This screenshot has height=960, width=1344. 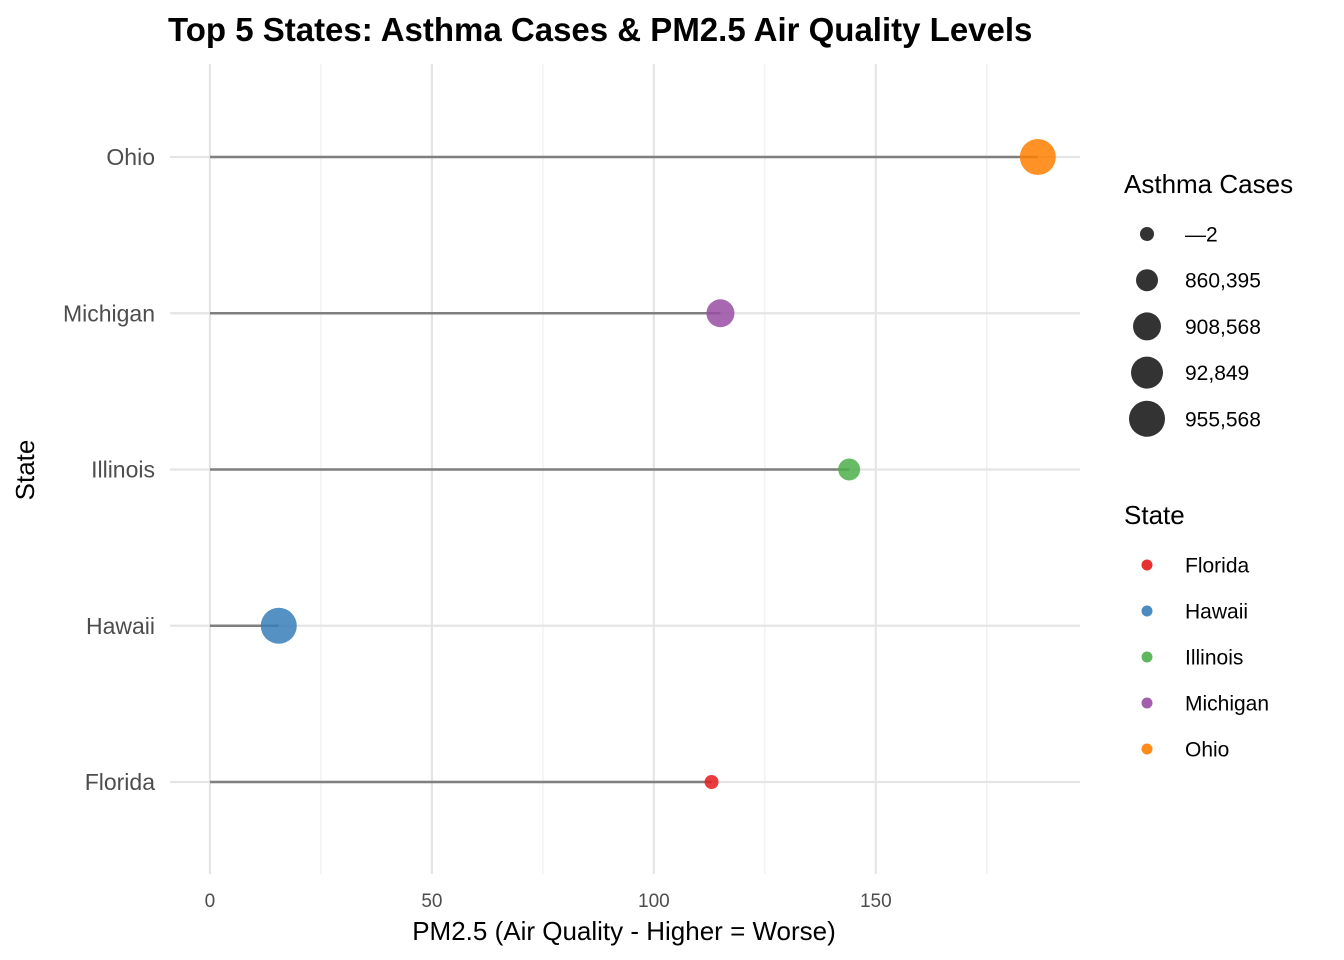 I want to click on legend-color-label: Hawaii, so click(x=1216, y=612).